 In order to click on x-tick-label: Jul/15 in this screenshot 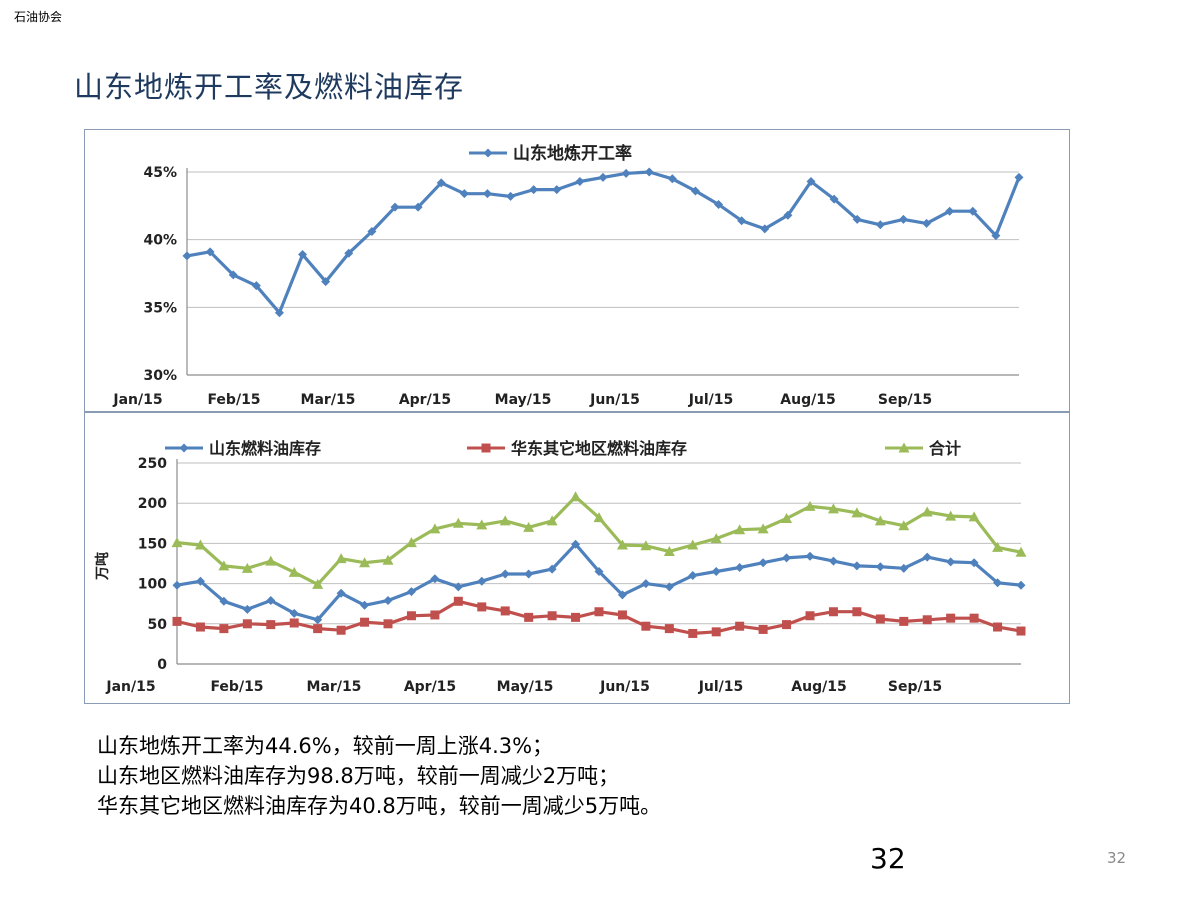, I will do `click(721, 687)`.